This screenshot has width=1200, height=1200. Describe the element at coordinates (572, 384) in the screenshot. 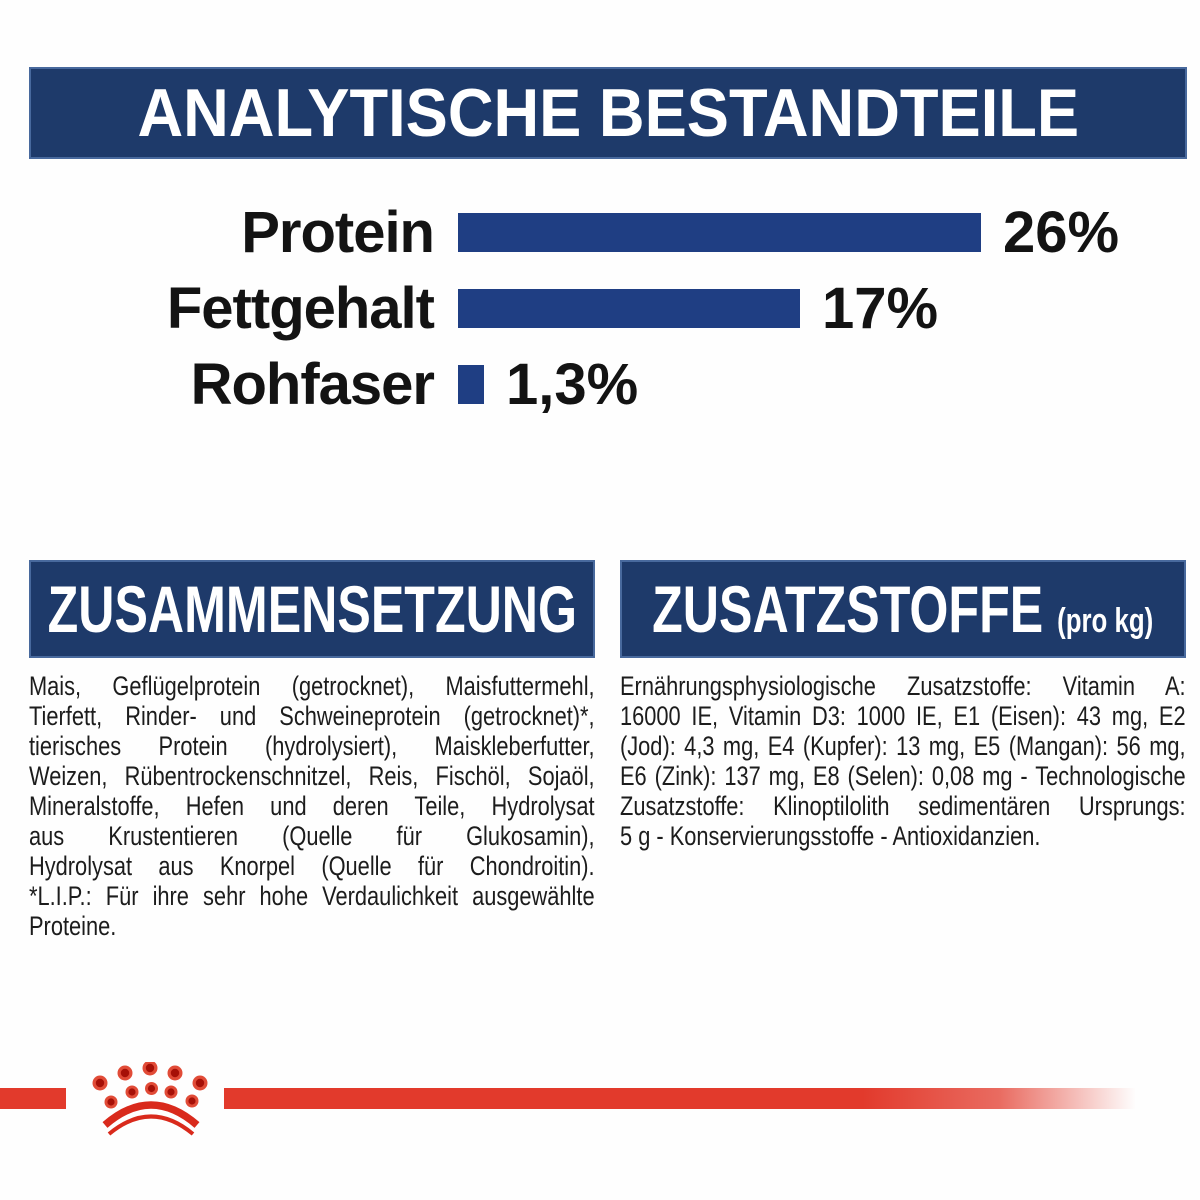

I see `chart-value-label: 1,3%` at that location.